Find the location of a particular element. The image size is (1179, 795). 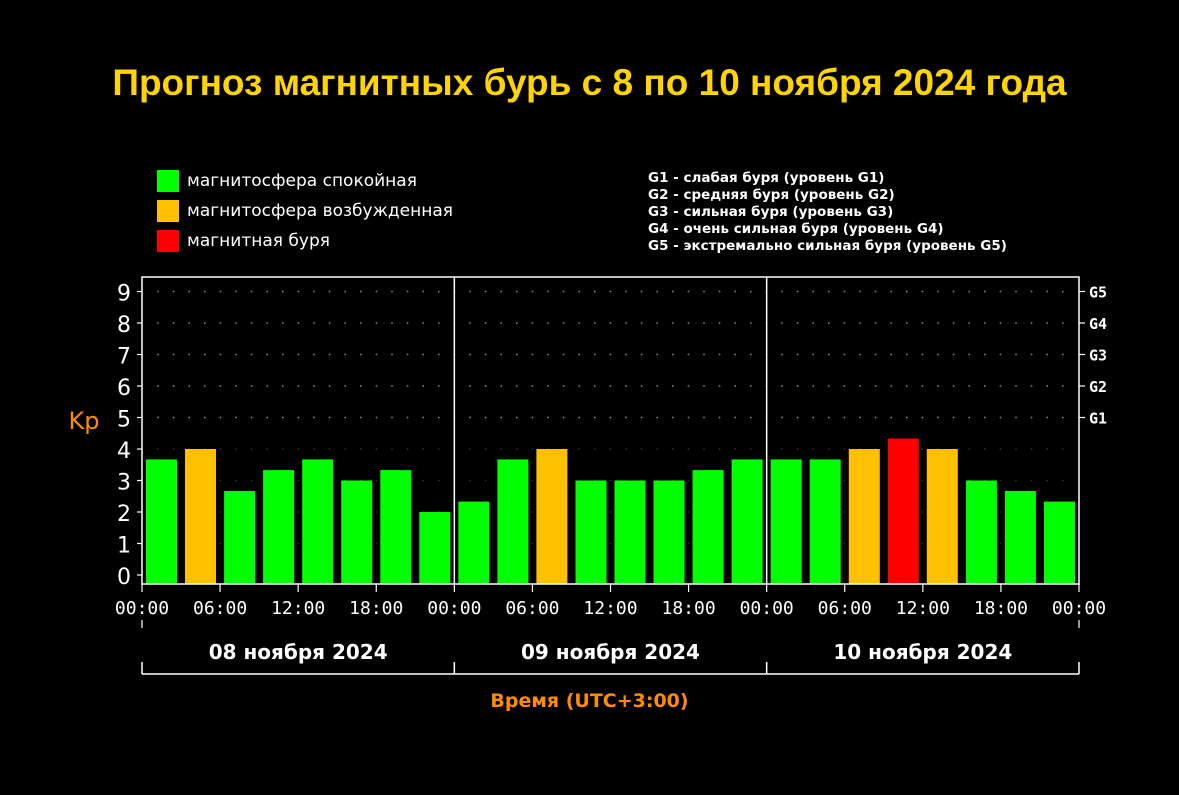

g-legend-g1: G1 - слабая буря (уровень G1) is located at coordinates (766, 178).